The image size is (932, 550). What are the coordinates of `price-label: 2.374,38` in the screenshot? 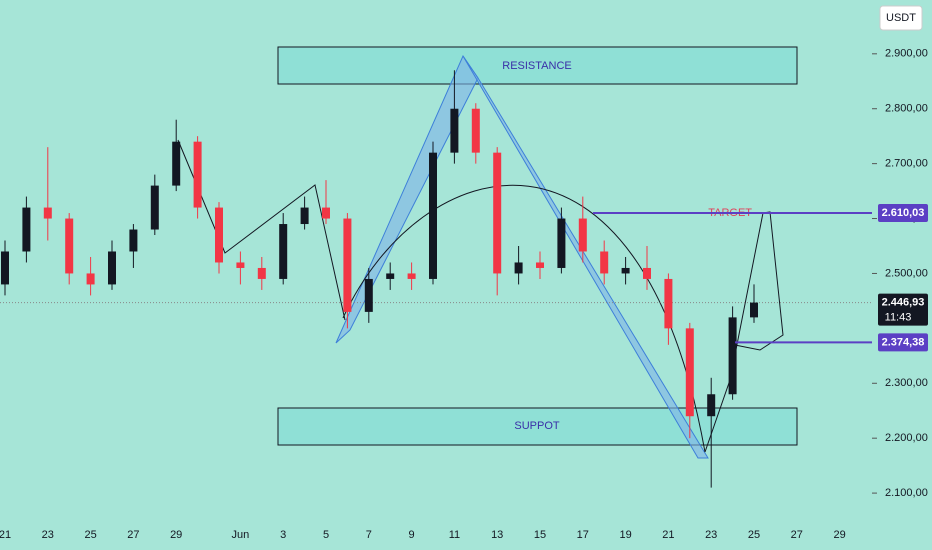 It's located at (903, 342).